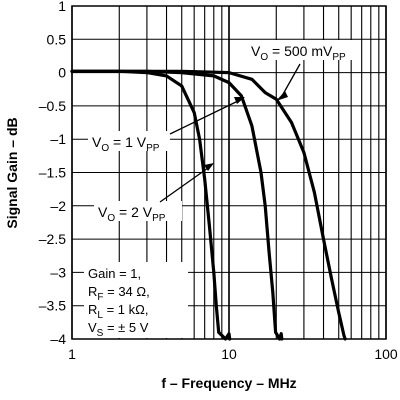 The image size is (400, 400). I want to click on y-tick-label: 0, so click(62, 73).